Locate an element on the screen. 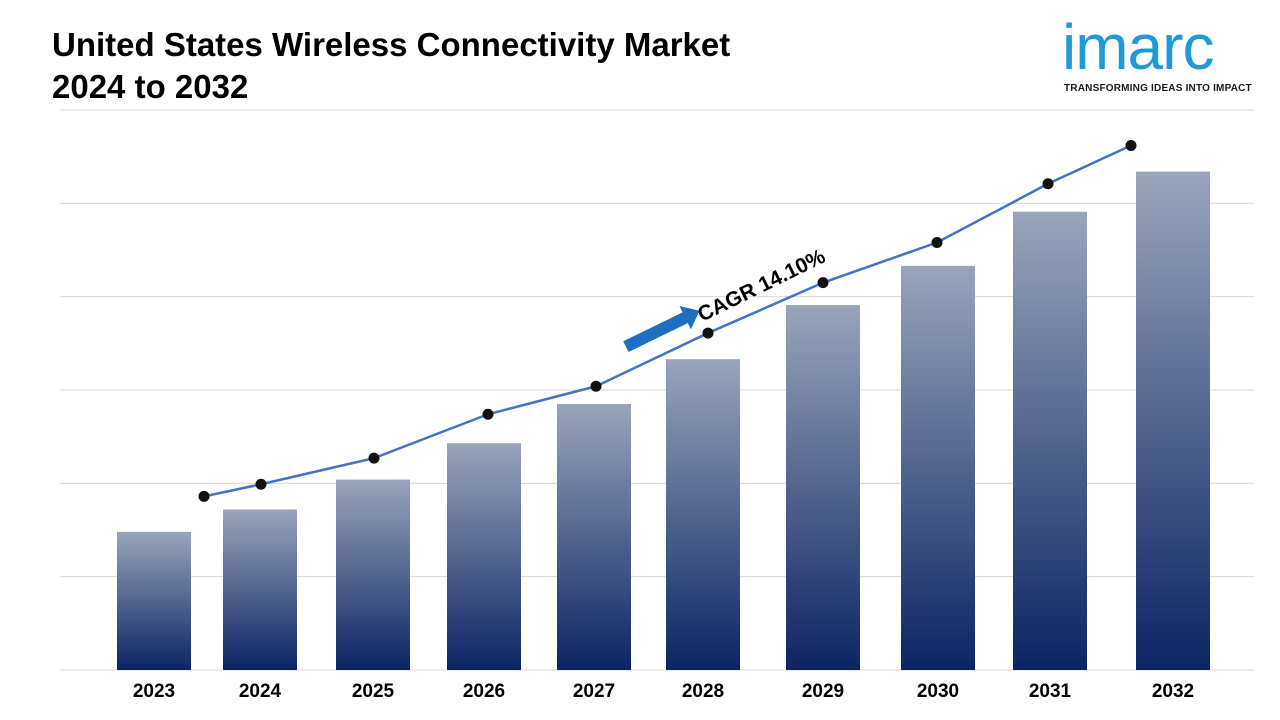 Image resolution: width=1280 pixels, height=720 pixels. cagr-arrow-icon is located at coordinates (661, 329).